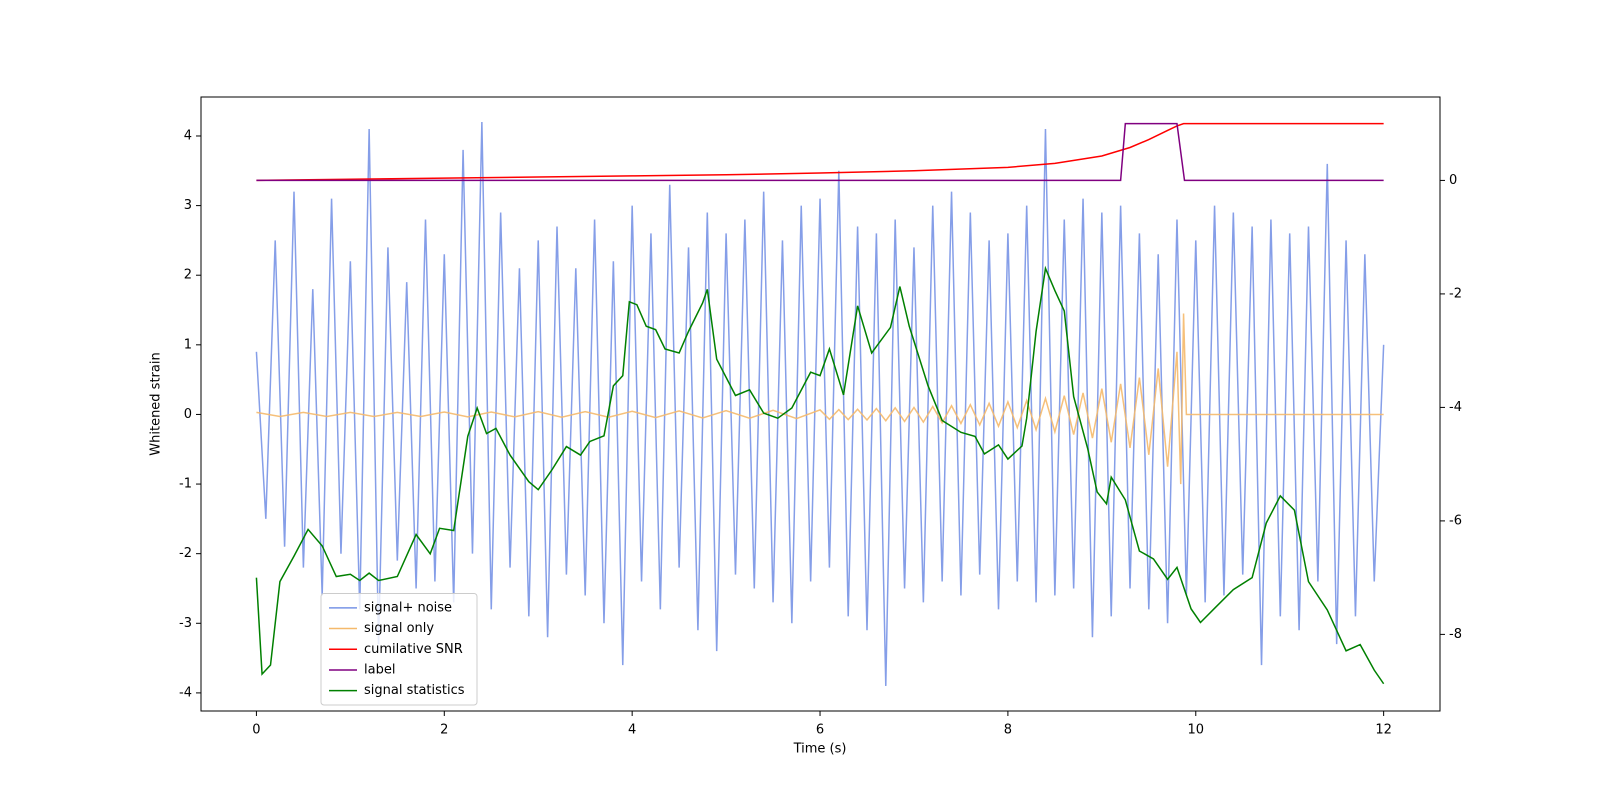  What do you see at coordinates (1453, 180) in the screenshot?
I see `y2-tick-label: 0` at bounding box center [1453, 180].